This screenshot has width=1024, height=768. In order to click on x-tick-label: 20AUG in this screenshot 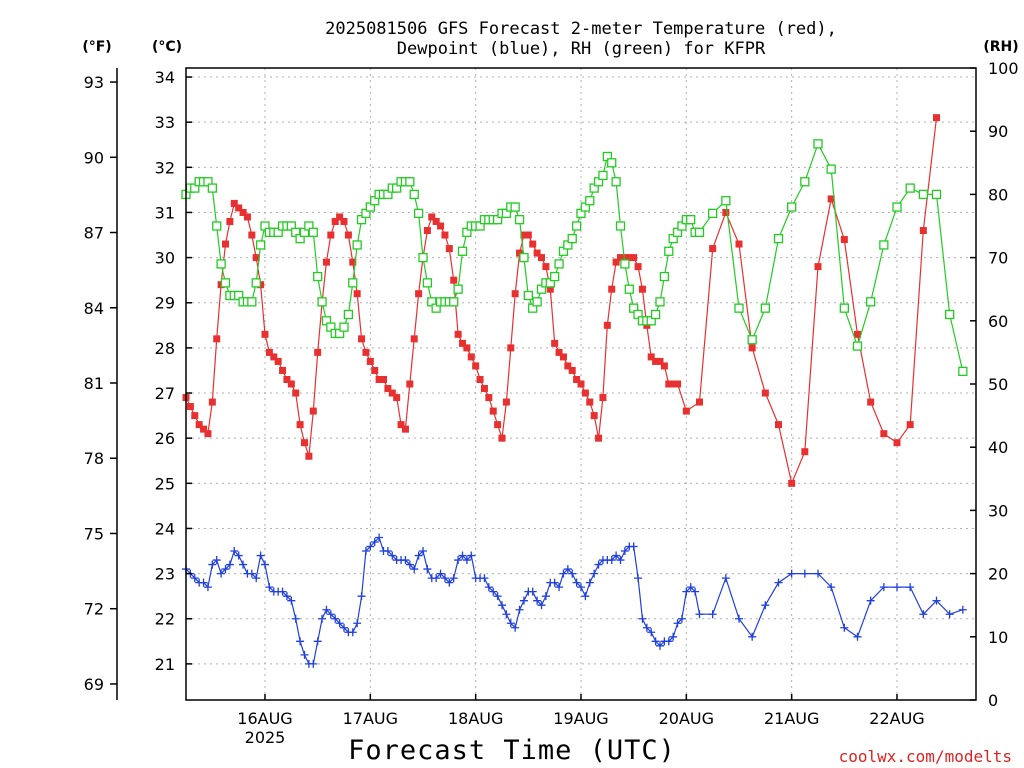, I will do `click(686, 718)`.